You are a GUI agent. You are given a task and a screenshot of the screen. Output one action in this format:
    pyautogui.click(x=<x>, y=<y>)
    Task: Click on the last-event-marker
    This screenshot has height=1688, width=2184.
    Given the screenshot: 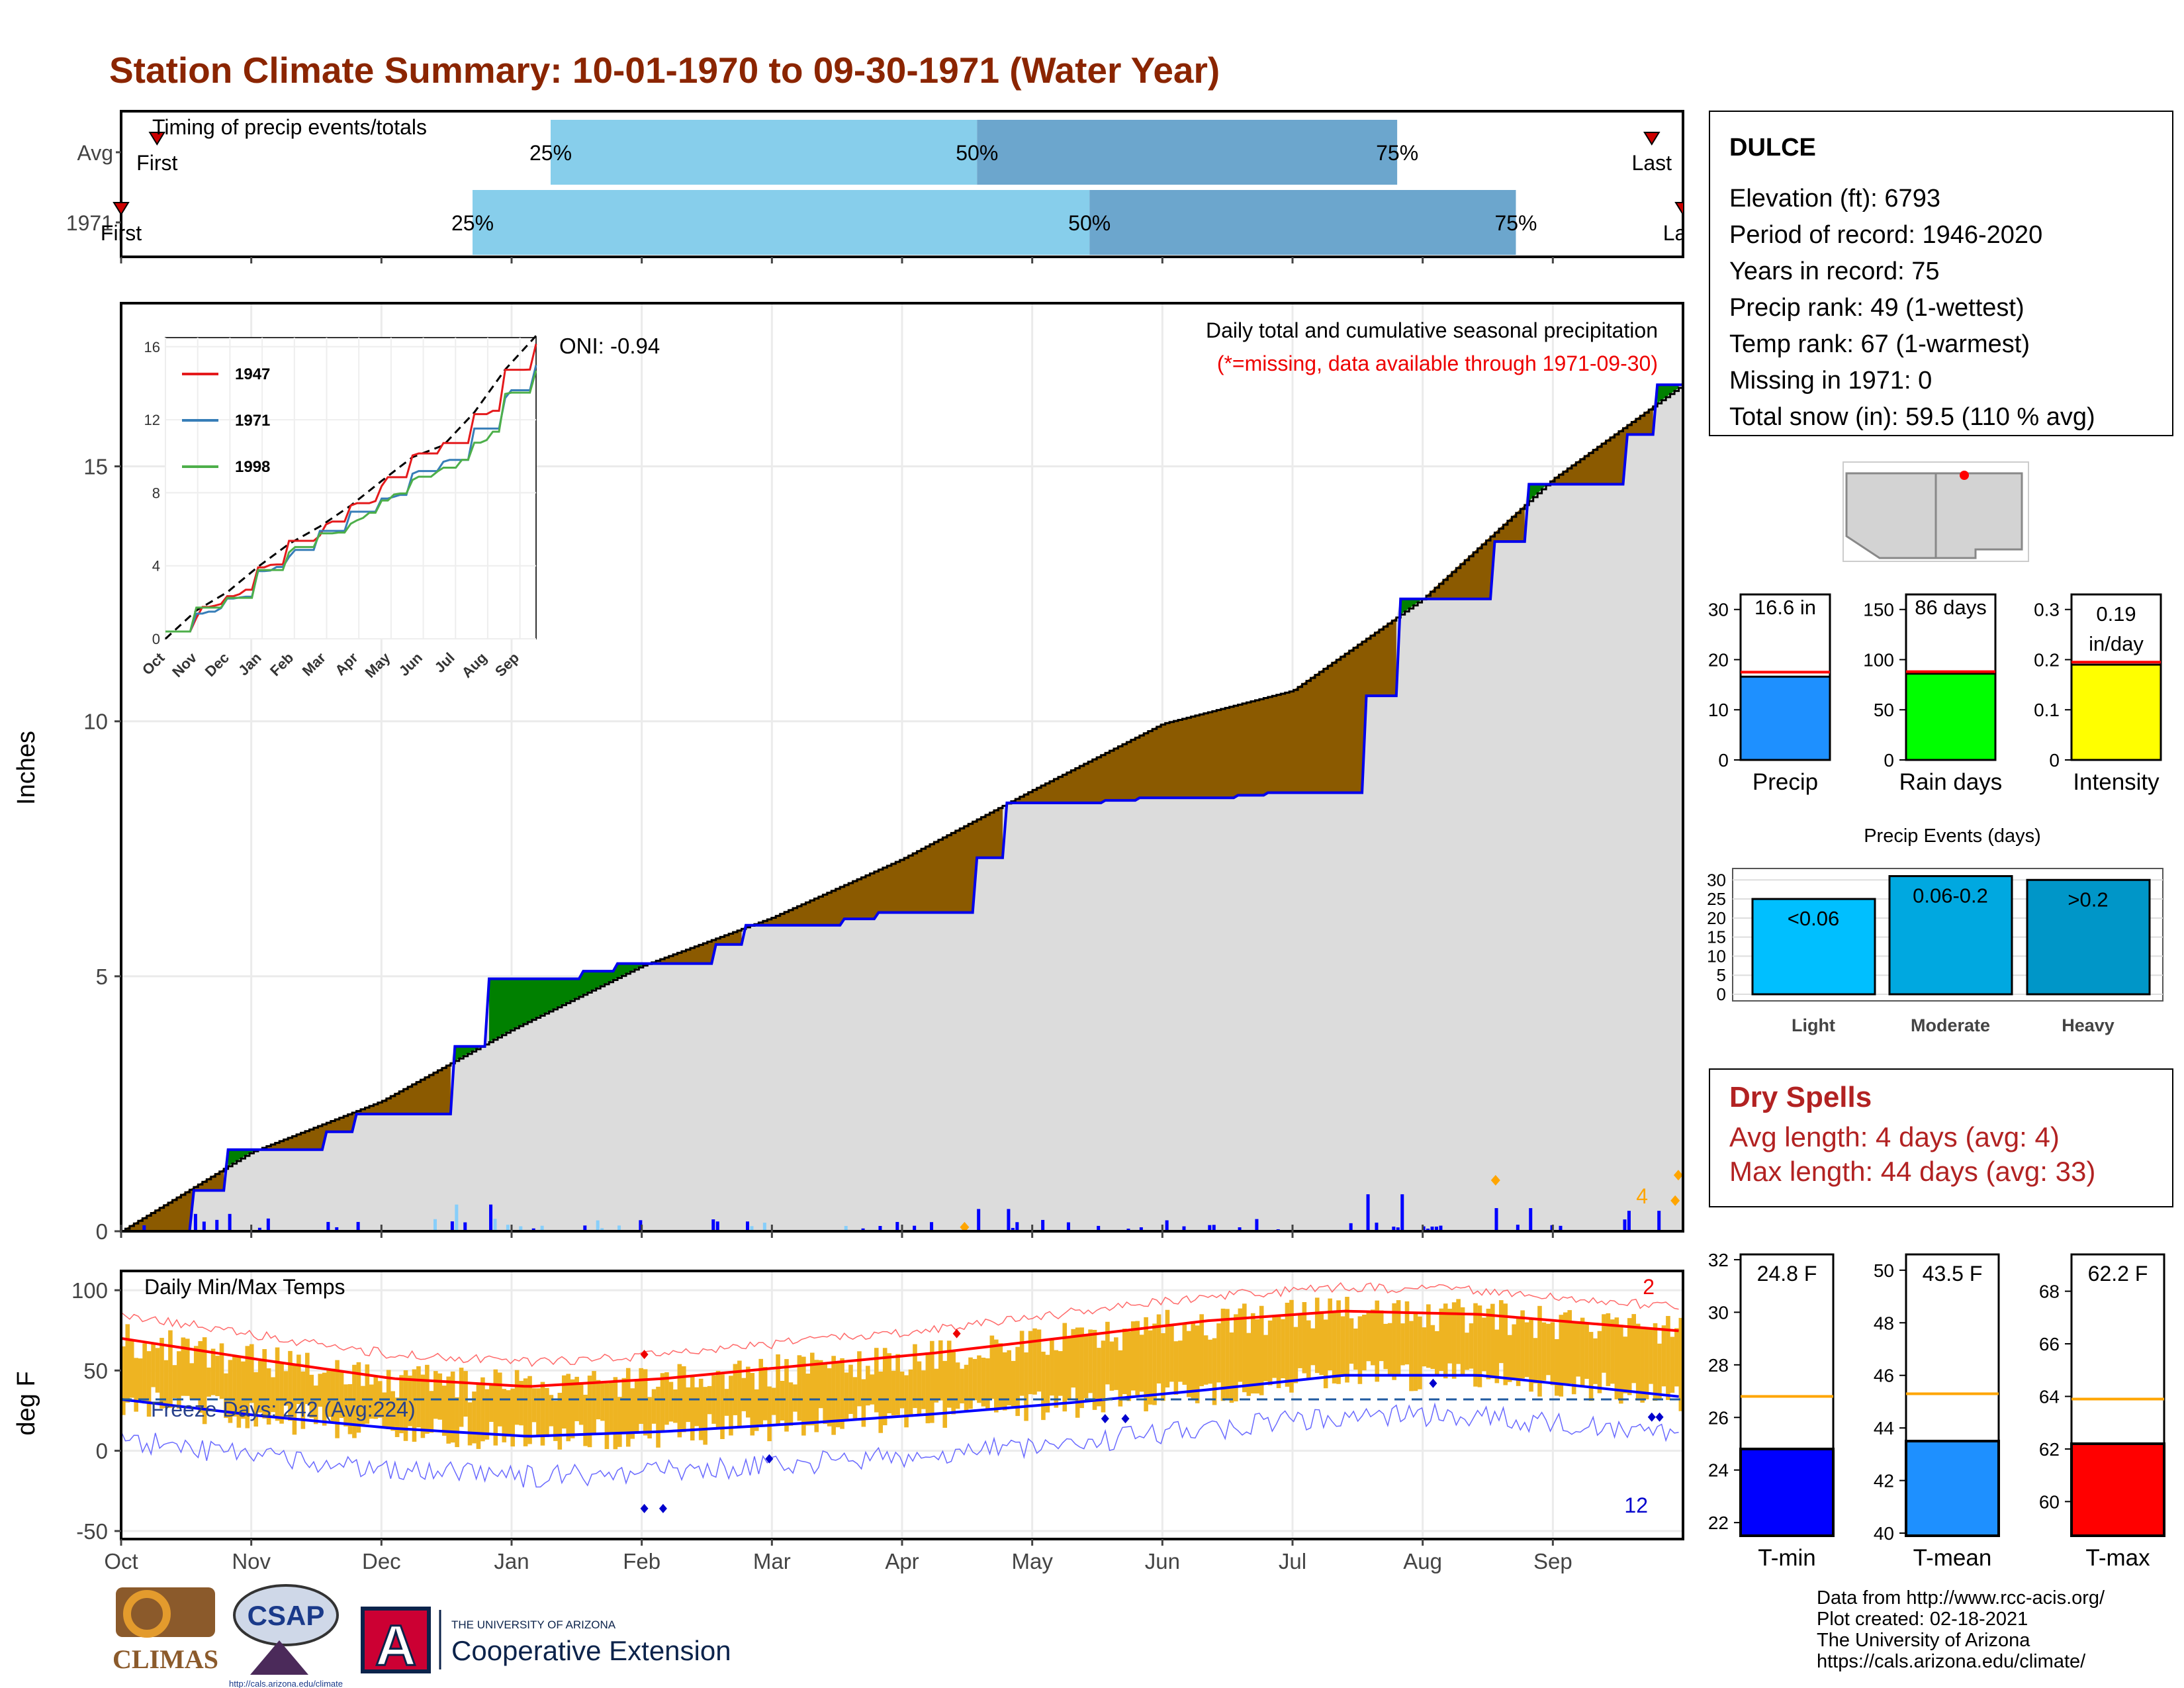 What is the action you would take?
    pyautogui.click(x=1652, y=139)
    